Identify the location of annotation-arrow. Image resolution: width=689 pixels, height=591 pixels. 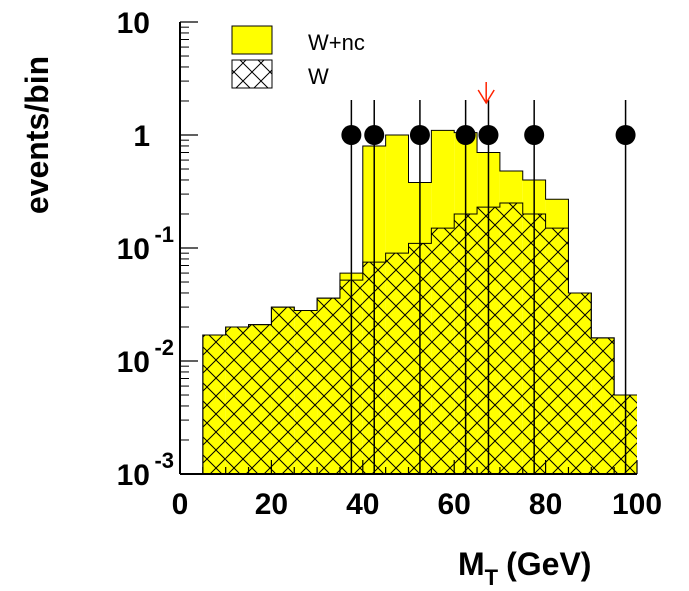
(486, 93).